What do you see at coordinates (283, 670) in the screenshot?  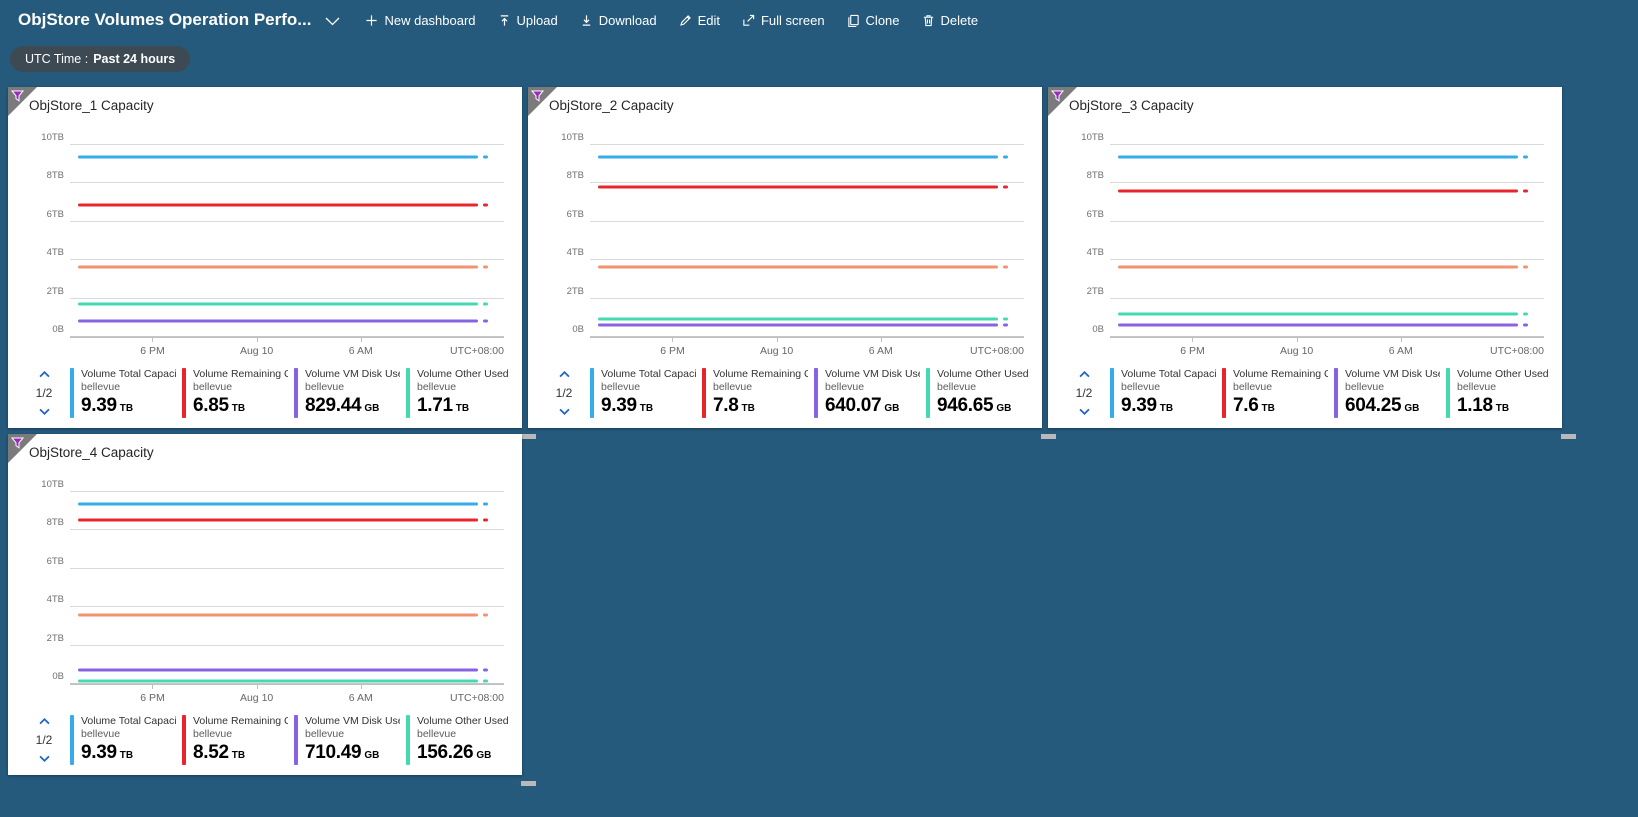 I see `series-line-vm-disk` at bounding box center [283, 670].